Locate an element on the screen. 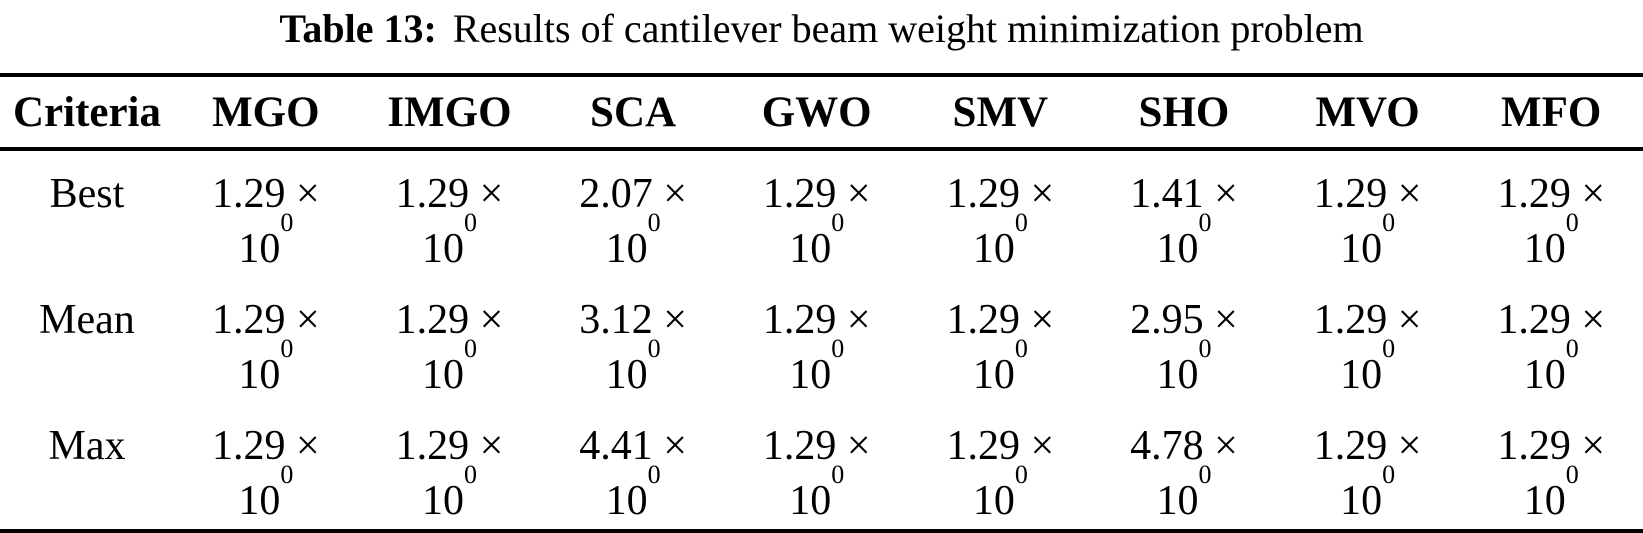 The height and width of the screenshot is (533, 1643). table-cell: 2.07 × 100 is located at coordinates (633, 213).